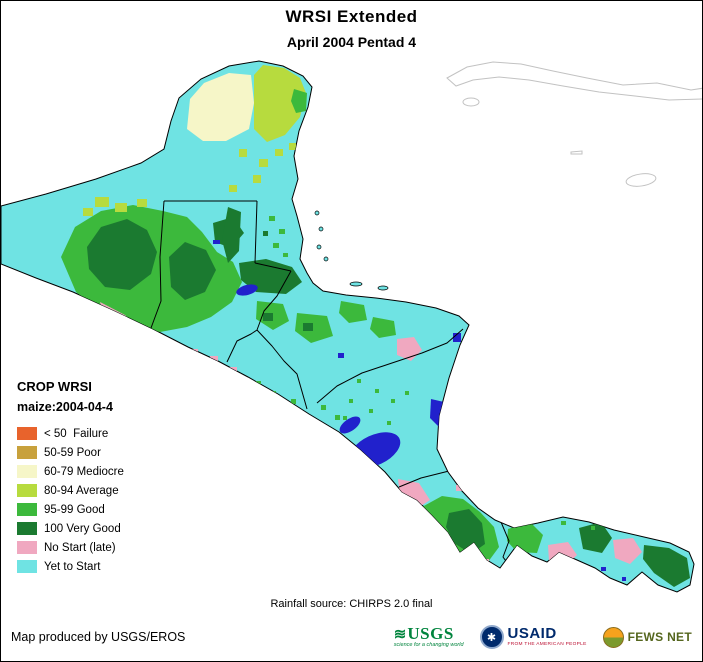 The height and width of the screenshot is (662, 703). What do you see at coordinates (666, 566) in the screenshot?
I see `panama-verygood-tail-patch` at bounding box center [666, 566].